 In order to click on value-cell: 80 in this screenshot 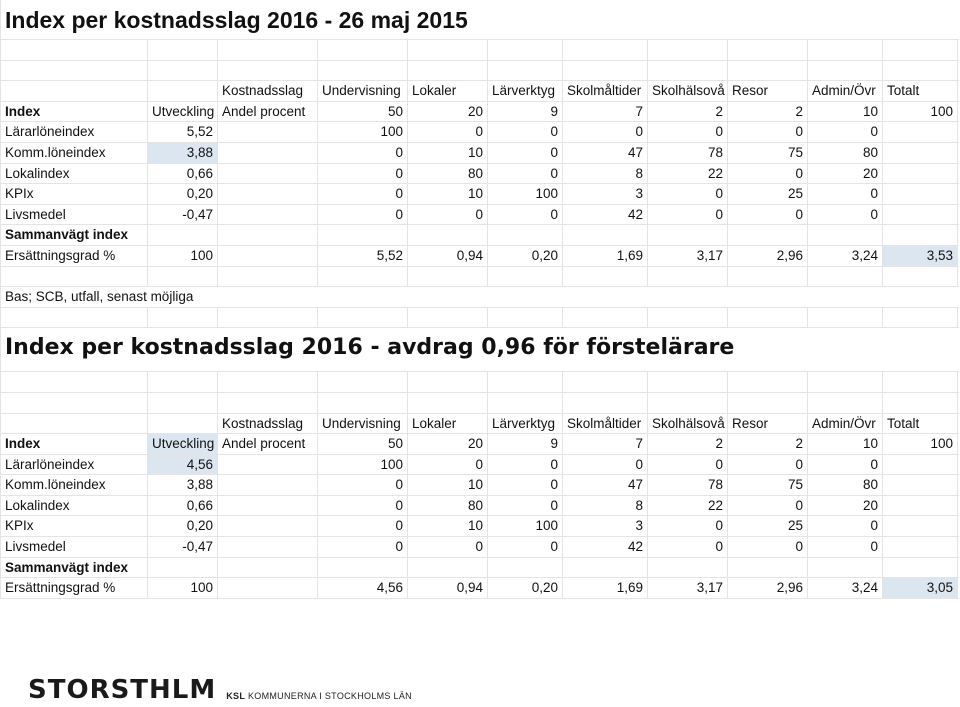, I will do `click(448, 173)`.